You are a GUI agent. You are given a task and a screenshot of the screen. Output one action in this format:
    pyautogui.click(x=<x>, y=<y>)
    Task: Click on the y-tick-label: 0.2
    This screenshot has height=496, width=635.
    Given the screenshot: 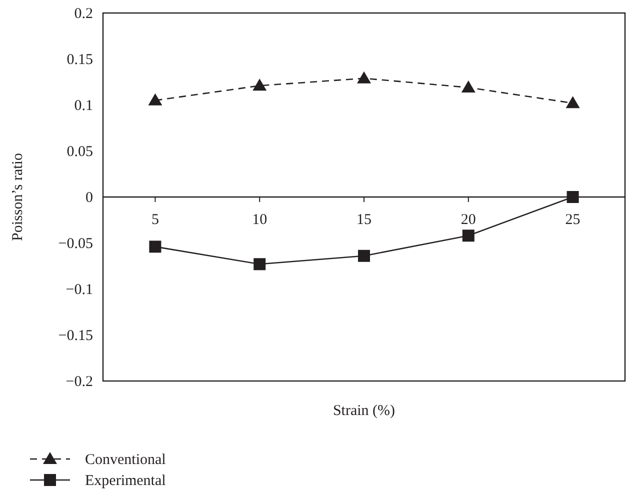 What is the action you would take?
    pyautogui.click(x=83, y=14)
    